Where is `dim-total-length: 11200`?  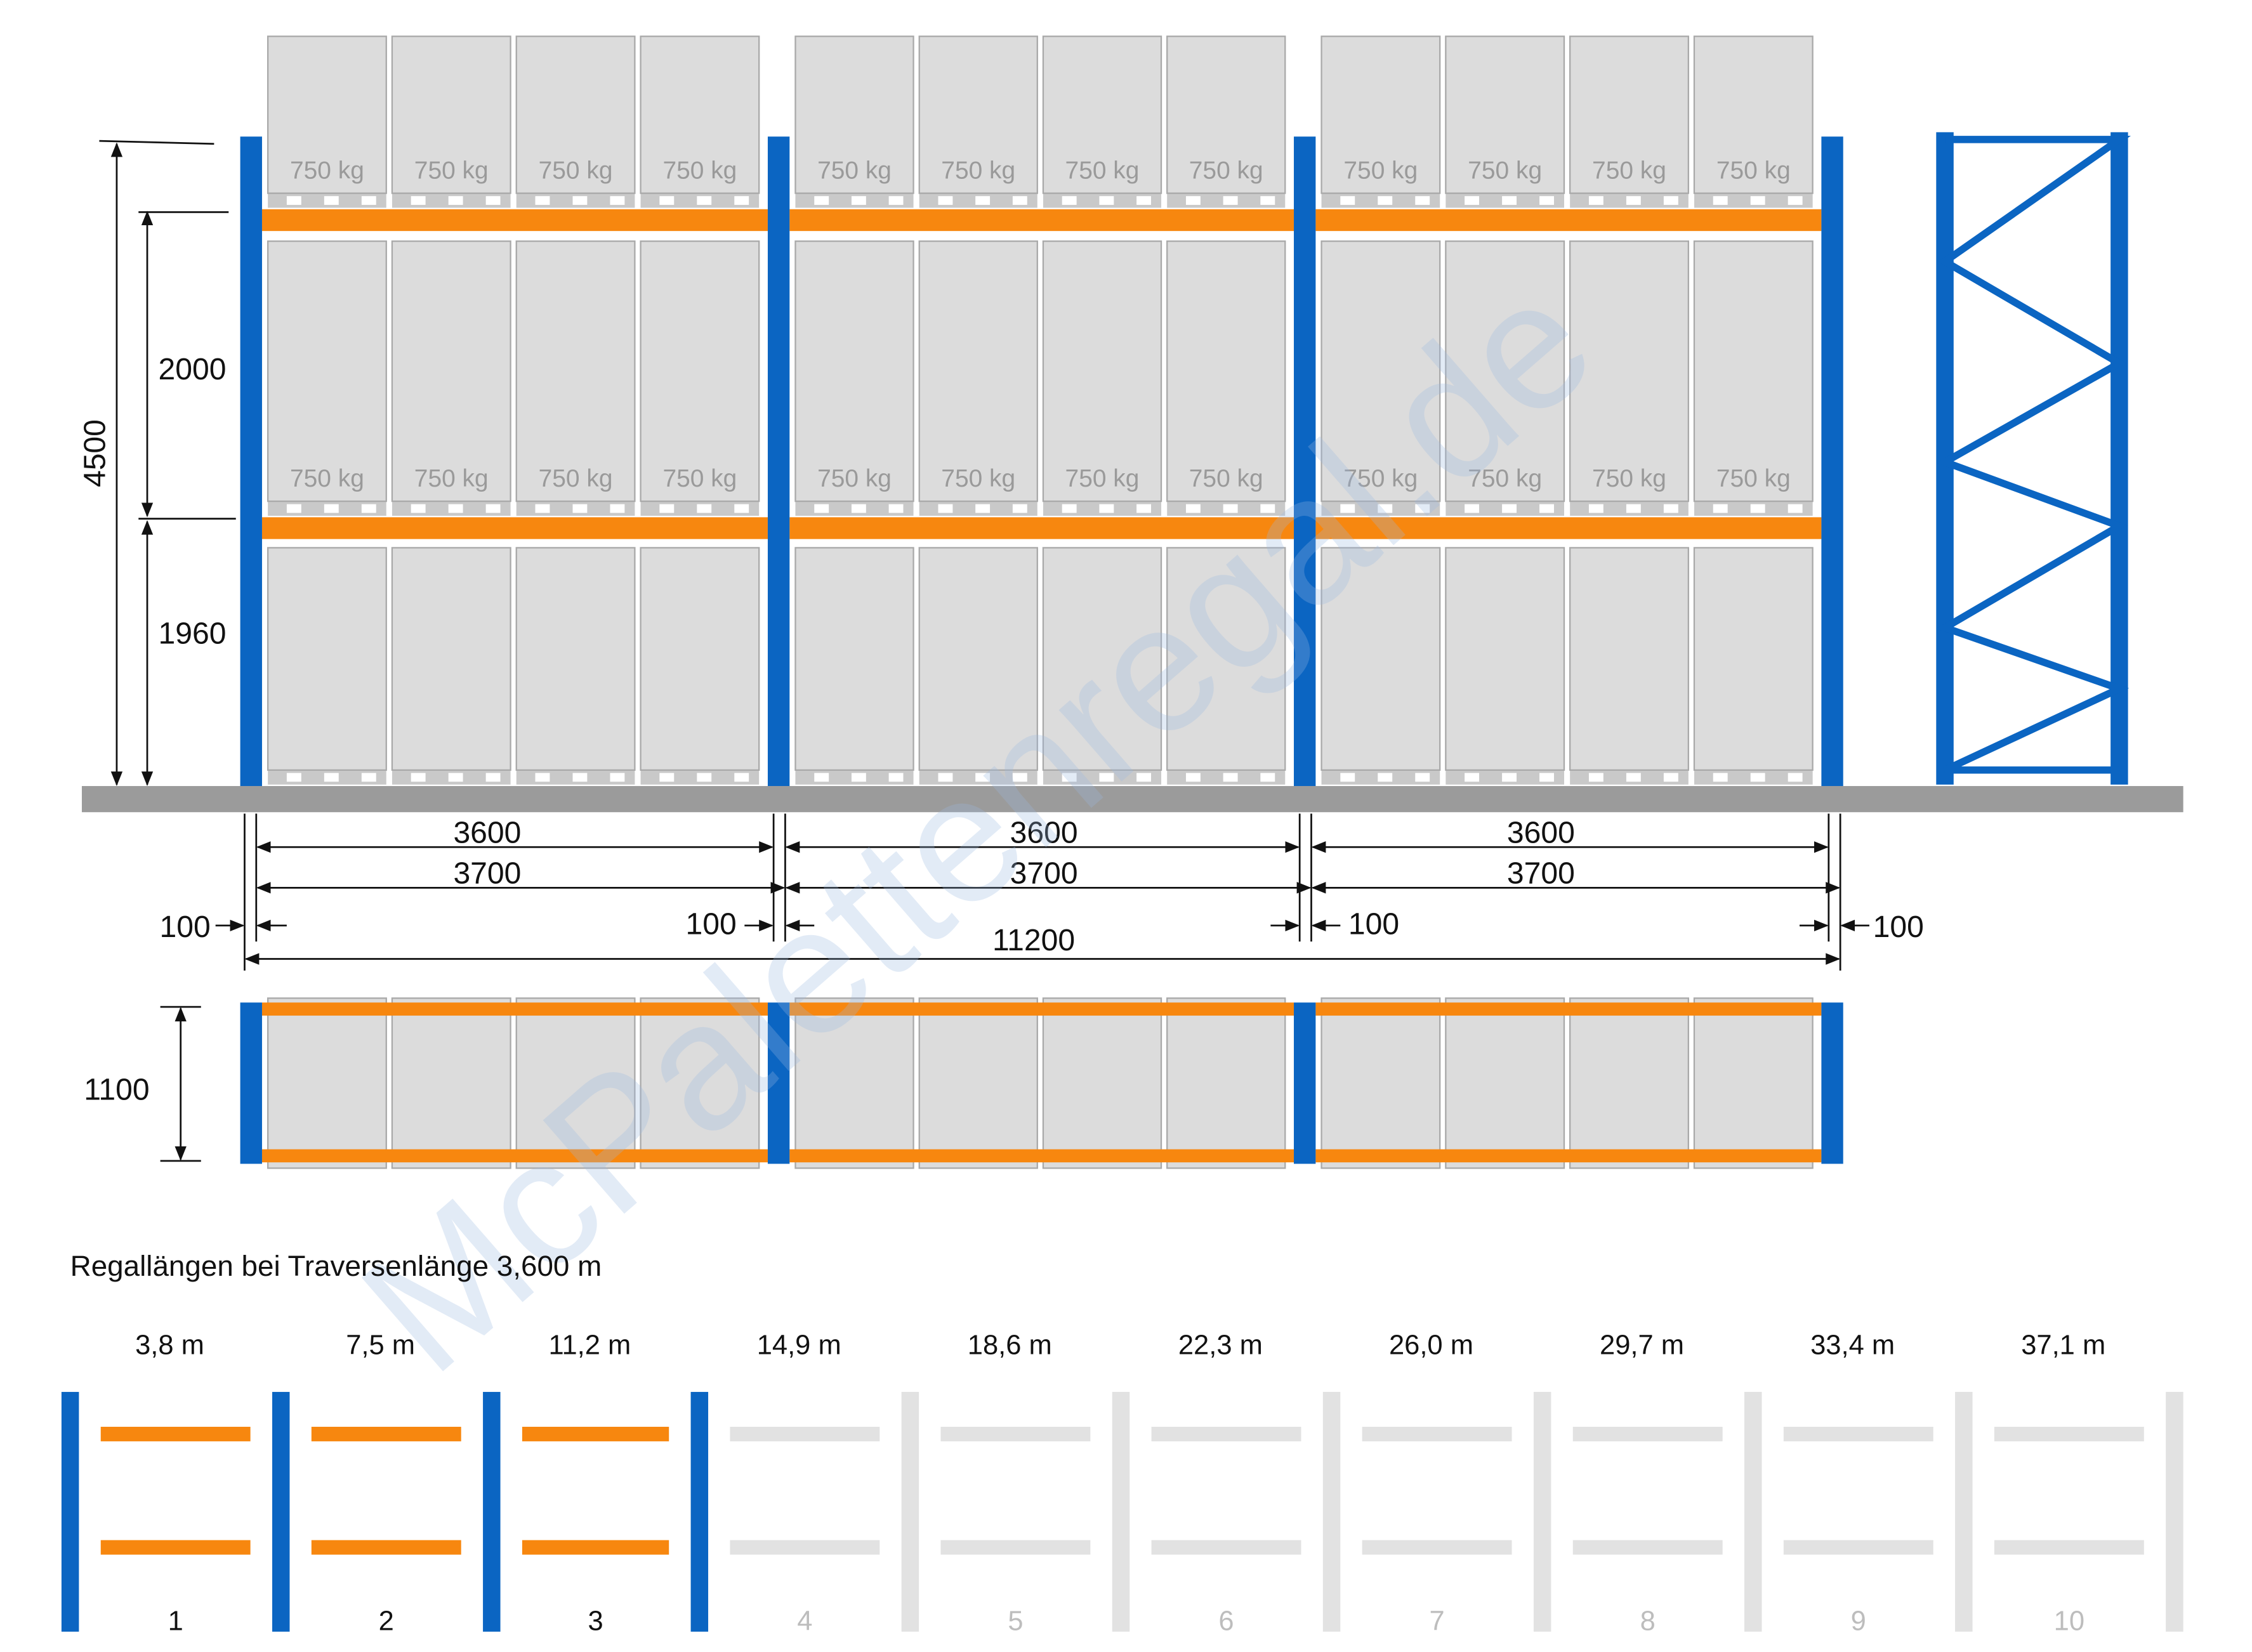
dim-total-length: 11200 is located at coordinates (1033, 940).